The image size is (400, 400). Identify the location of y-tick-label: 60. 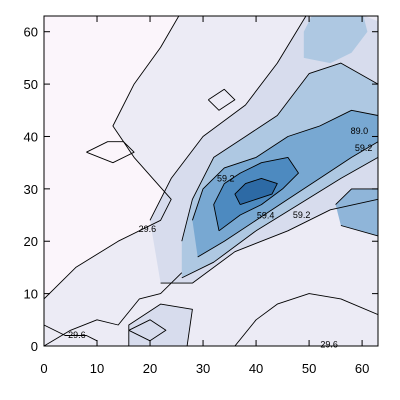
(31, 32).